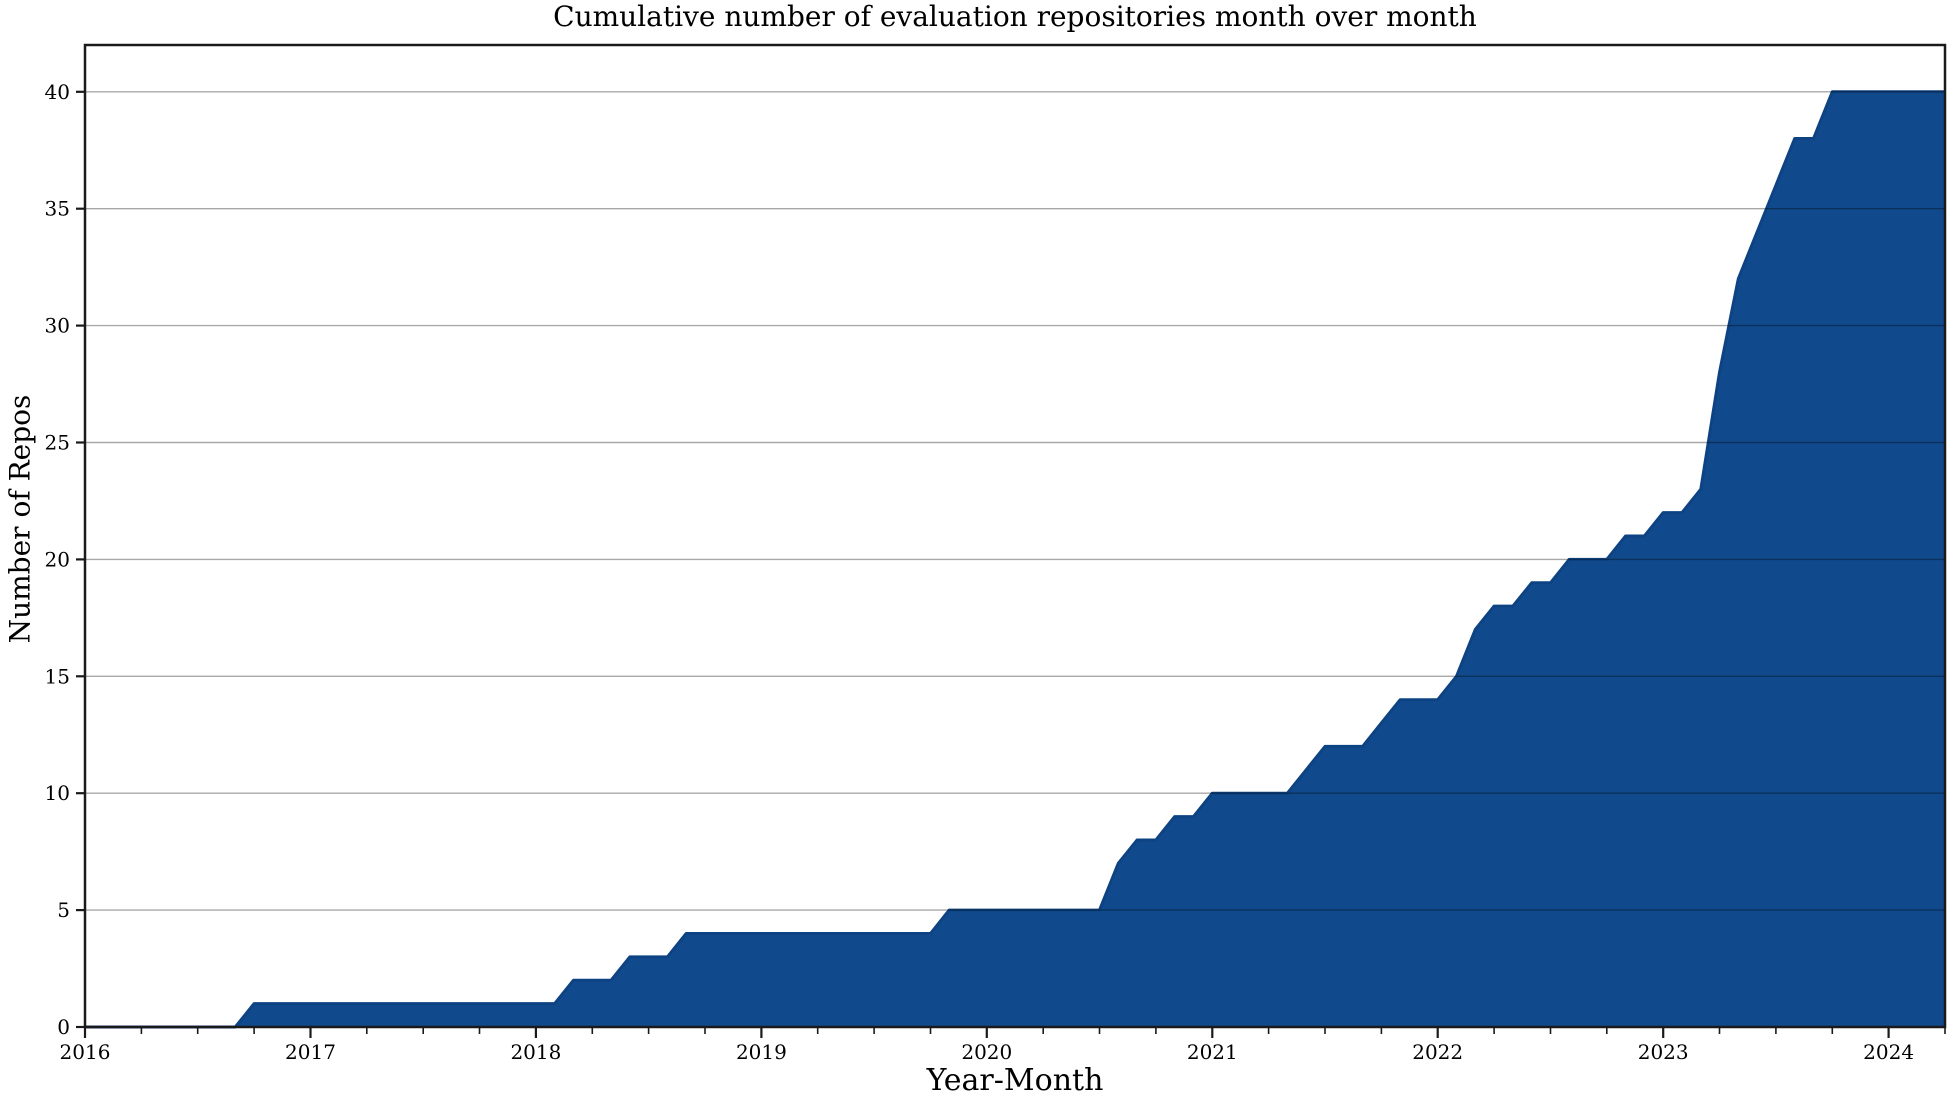 The height and width of the screenshot is (1102, 1951). Describe the element at coordinates (986, 1052) in the screenshot. I see `x-tick-label: 2020` at that location.